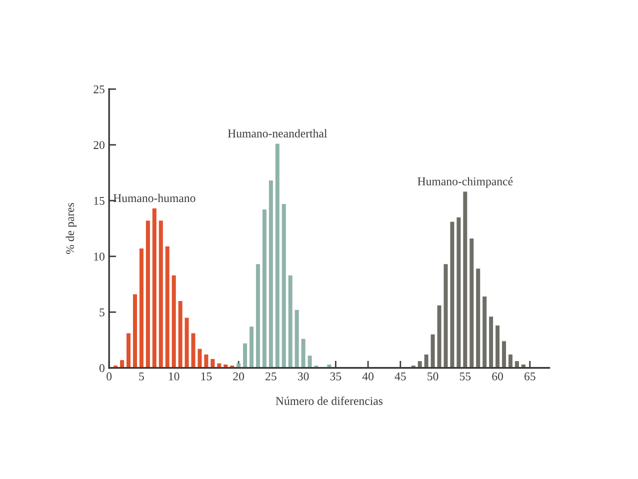  What do you see at coordinates (174, 376) in the screenshot?
I see `x-tick-label: 10` at bounding box center [174, 376].